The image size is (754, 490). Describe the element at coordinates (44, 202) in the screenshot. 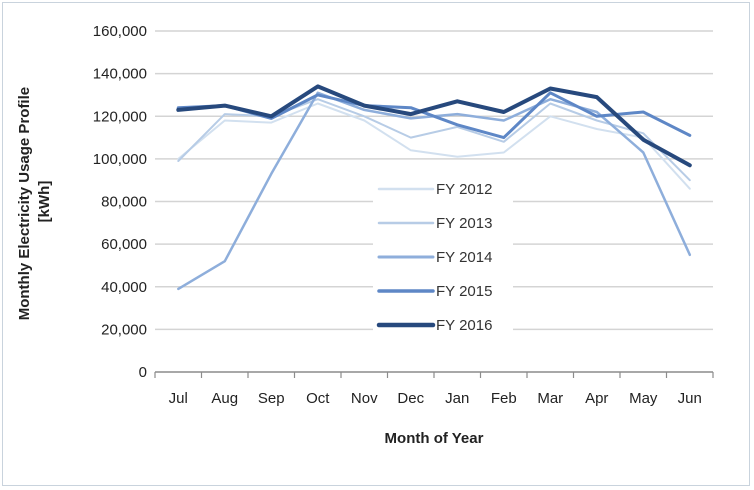

I see `y-axis-title-line-2: [kWh]` at that location.